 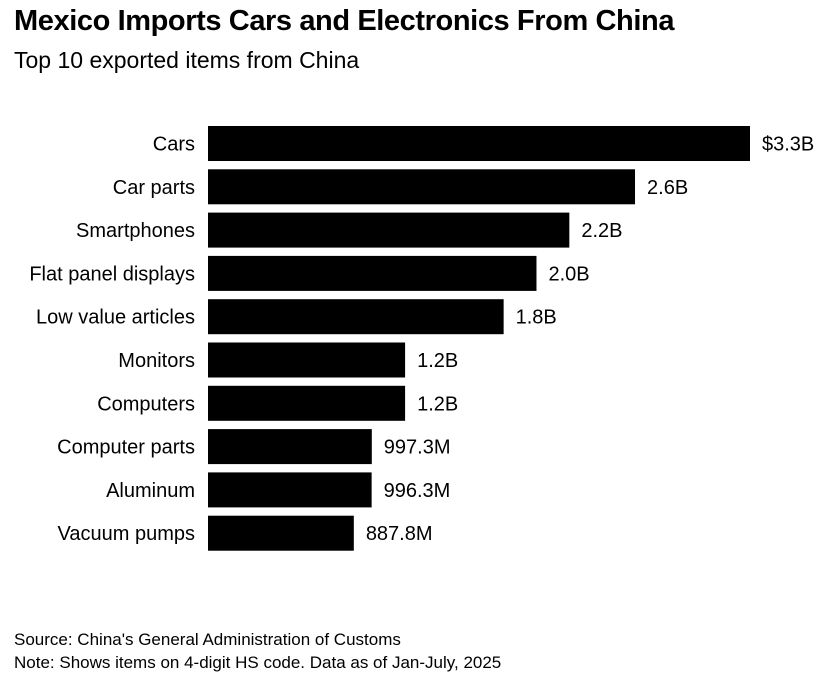 What do you see at coordinates (115, 318) in the screenshot?
I see `category-label-low-value-articles: Low value articles` at bounding box center [115, 318].